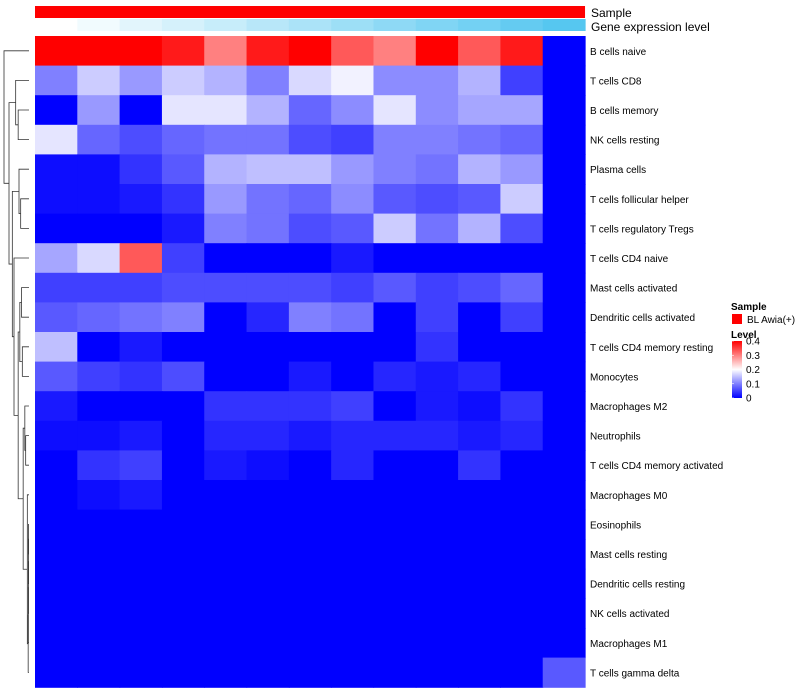  What do you see at coordinates (615, 437) in the screenshot?
I see `row-label: Neutrophils` at bounding box center [615, 437].